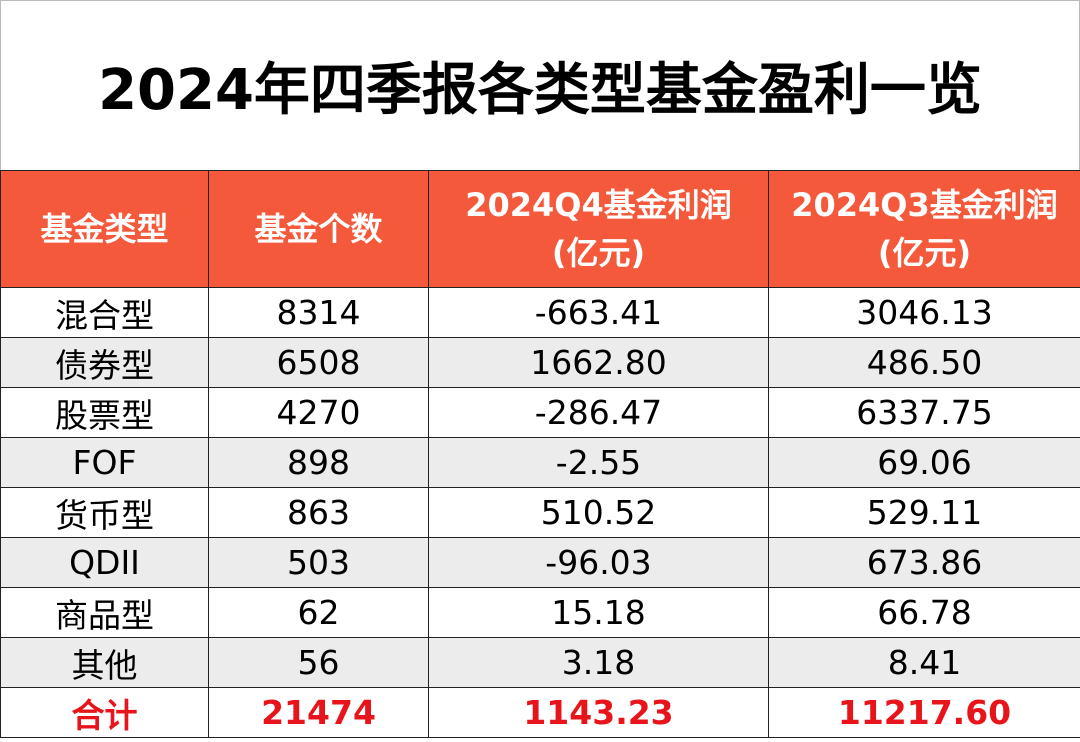 This screenshot has width=1080, height=742. Describe the element at coordinates (104, 229) in the screenshot. I see `header-cell: 基金类型` at that location.